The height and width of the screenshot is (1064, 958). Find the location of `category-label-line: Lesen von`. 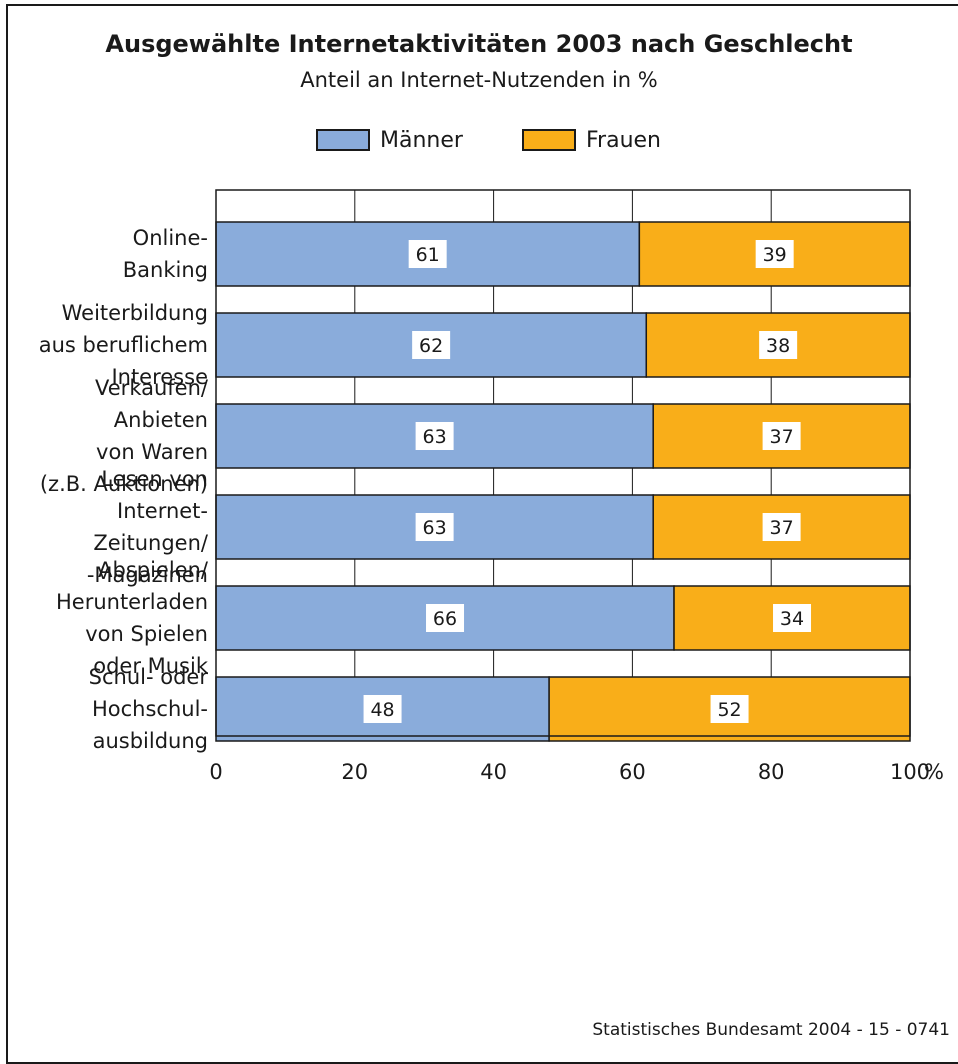

category-label-line: Lesen von is located at coordinates (154, 479).